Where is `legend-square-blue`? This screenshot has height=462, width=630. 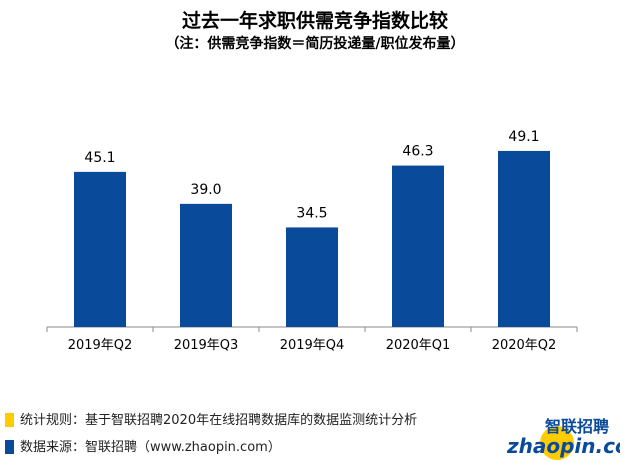
legend-square-blue is located at coordinates (9, 447).